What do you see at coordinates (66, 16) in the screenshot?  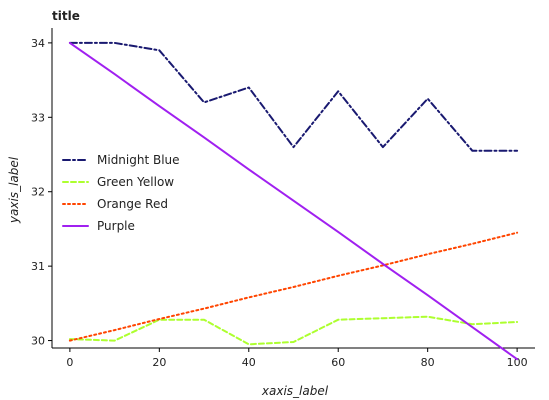 I see `chart-title: title` at bounding box center [66, 16].